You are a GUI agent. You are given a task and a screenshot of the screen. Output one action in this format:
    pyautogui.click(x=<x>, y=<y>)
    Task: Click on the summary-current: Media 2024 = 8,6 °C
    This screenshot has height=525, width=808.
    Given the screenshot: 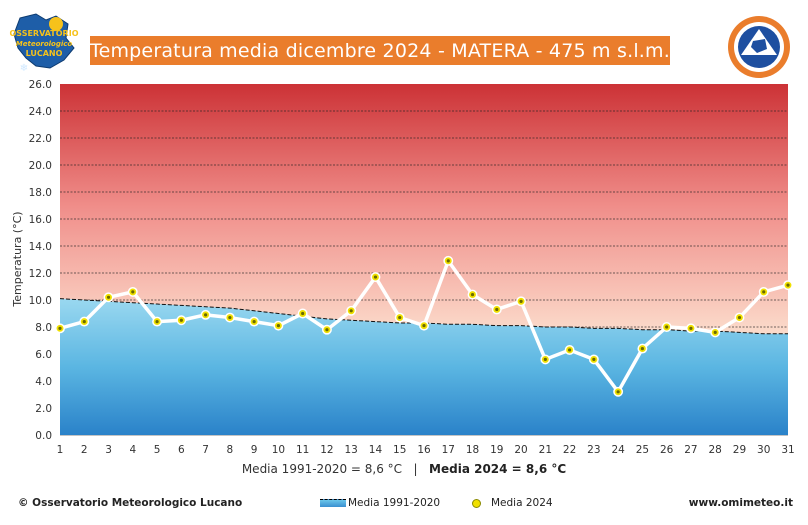 What is the action you would take?
    pyautogui.click(x=498, y=469)
    